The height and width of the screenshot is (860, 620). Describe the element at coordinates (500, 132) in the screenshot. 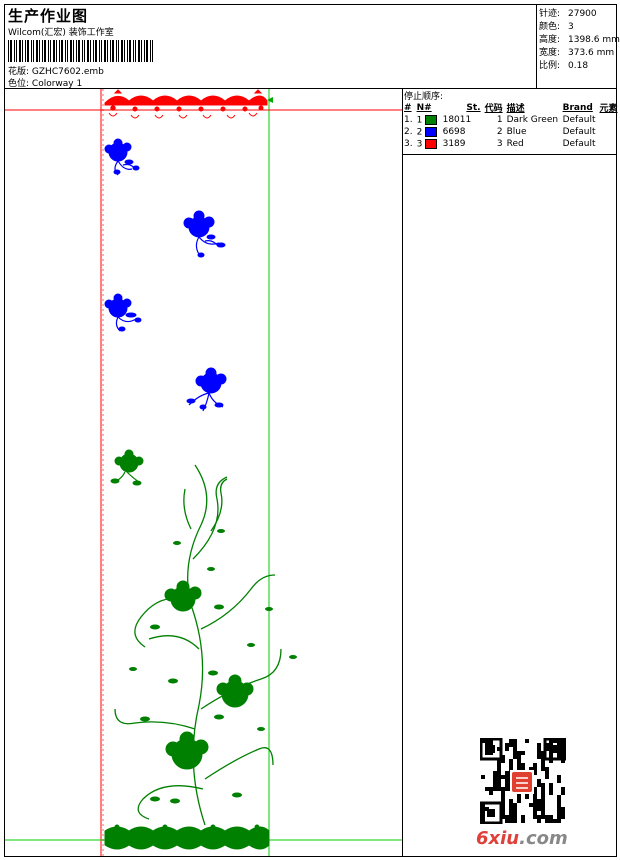

I see `table-row: 2. 2 6698 2 Blue Default` at that location.